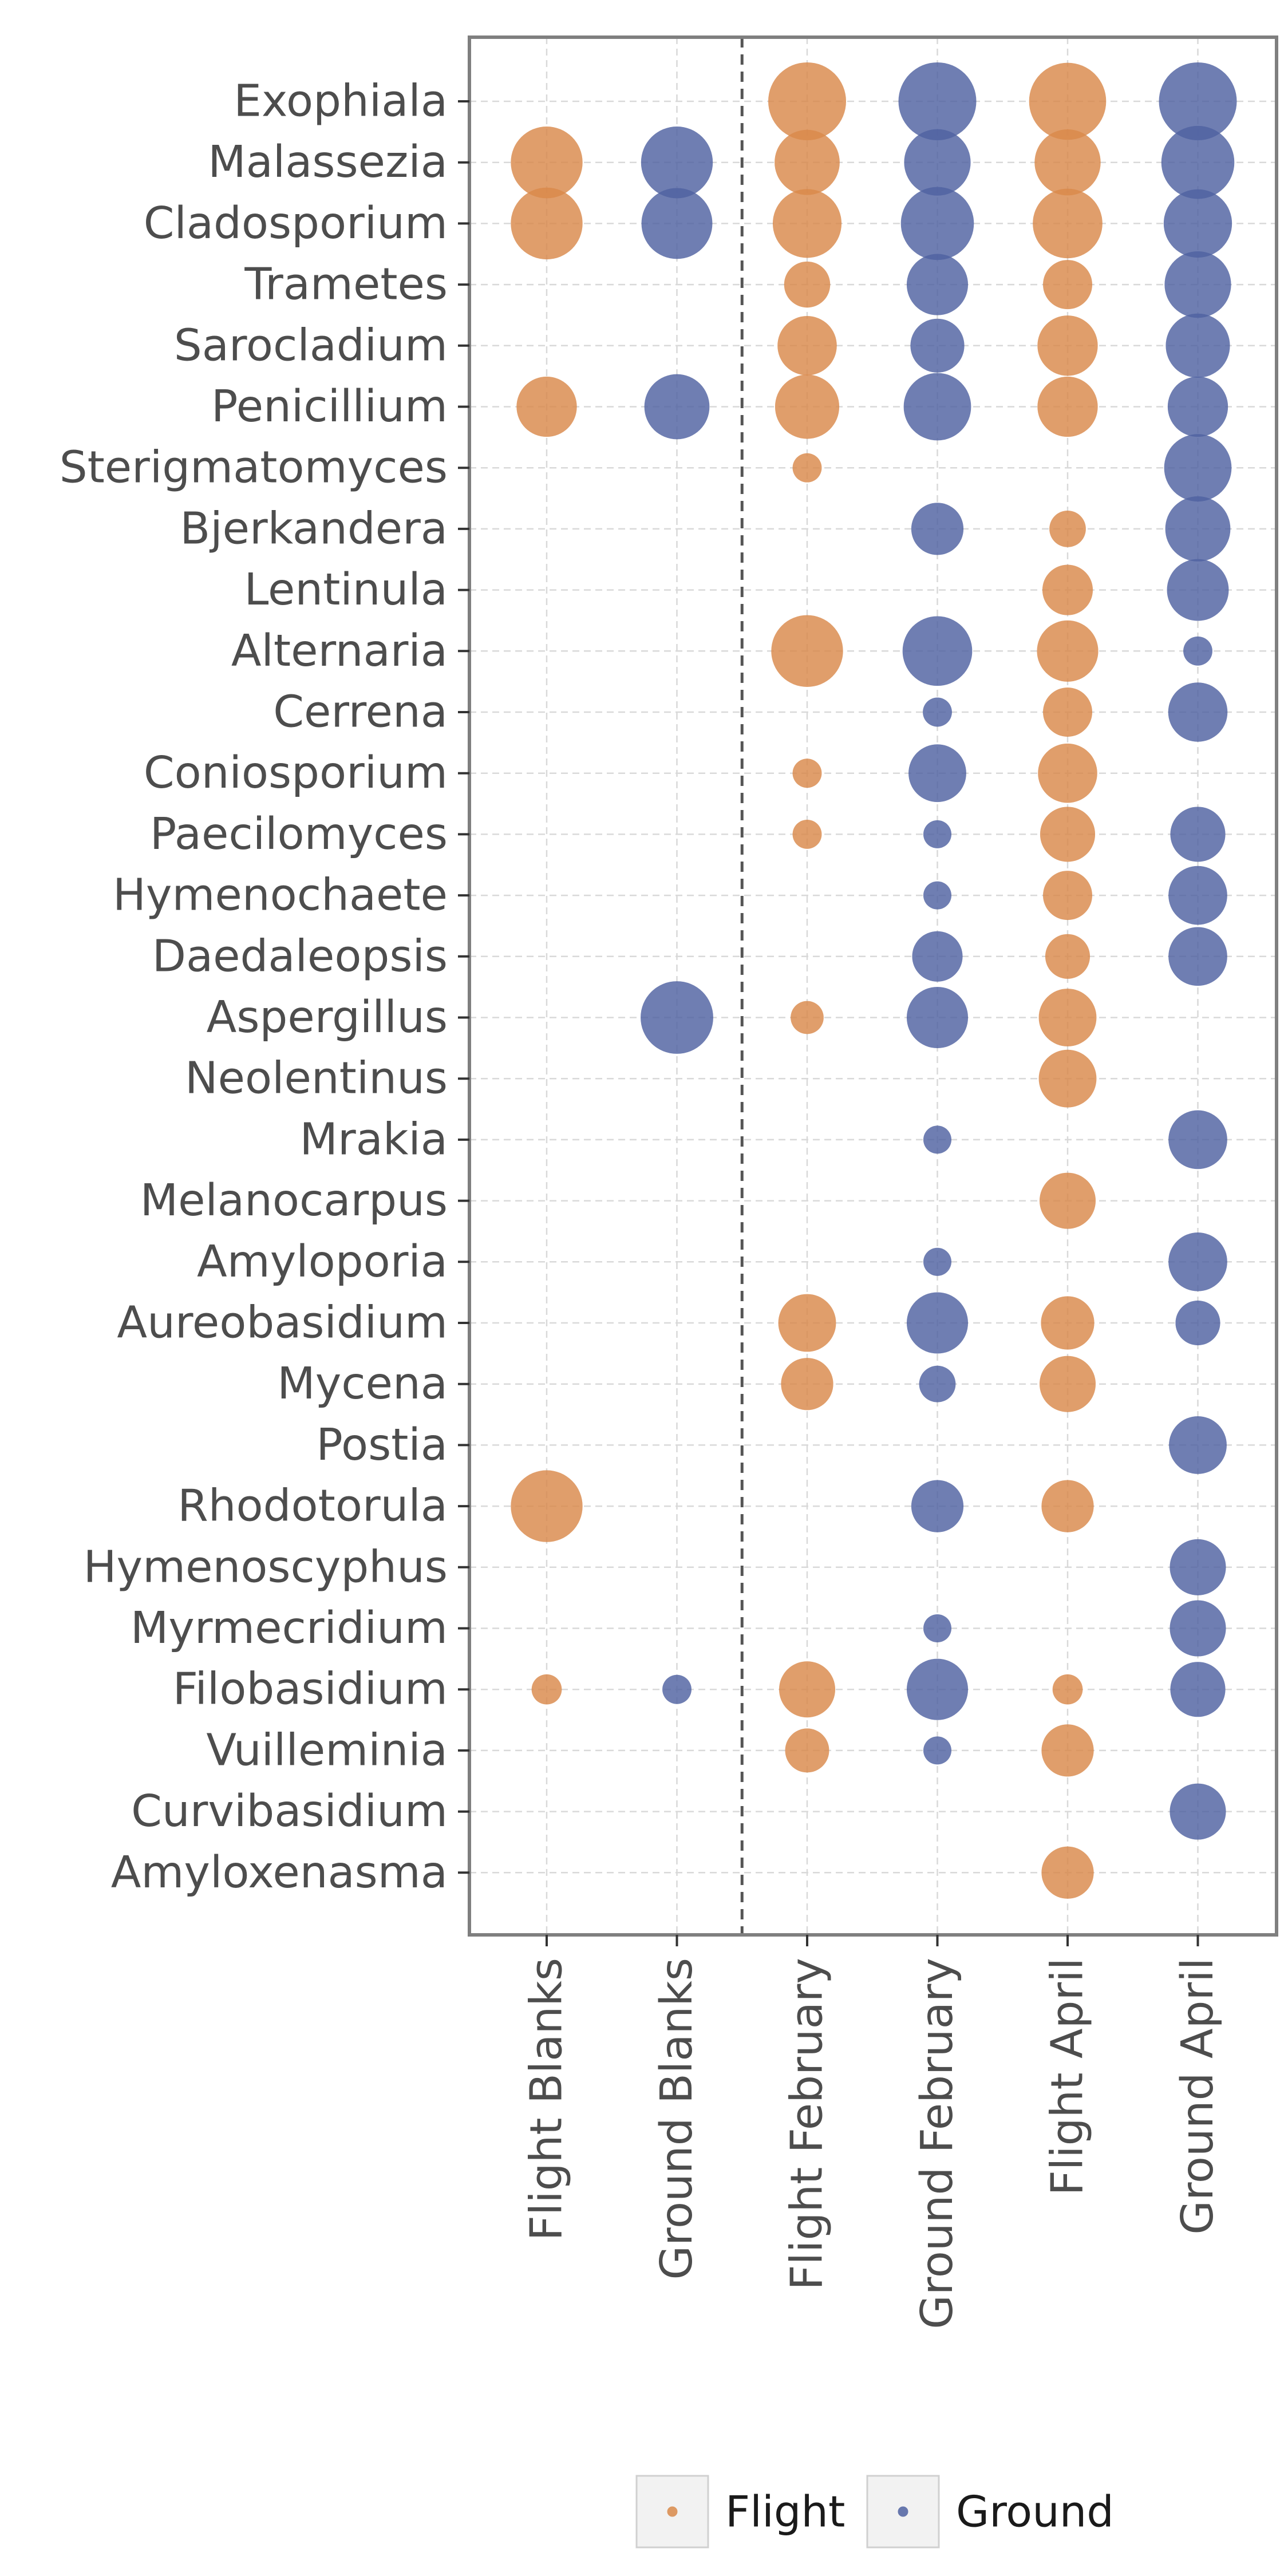 The width and height of the screenshot is (1288, 2576). I want to click on bubble-flight-flight-april-cladosporium, so click(1068, 223).